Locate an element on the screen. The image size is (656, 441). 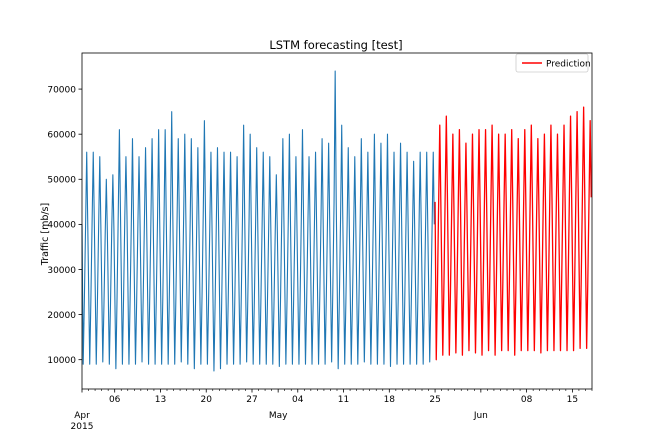
legend-label-prediction: Prediction is located at coordinates (568, 65).